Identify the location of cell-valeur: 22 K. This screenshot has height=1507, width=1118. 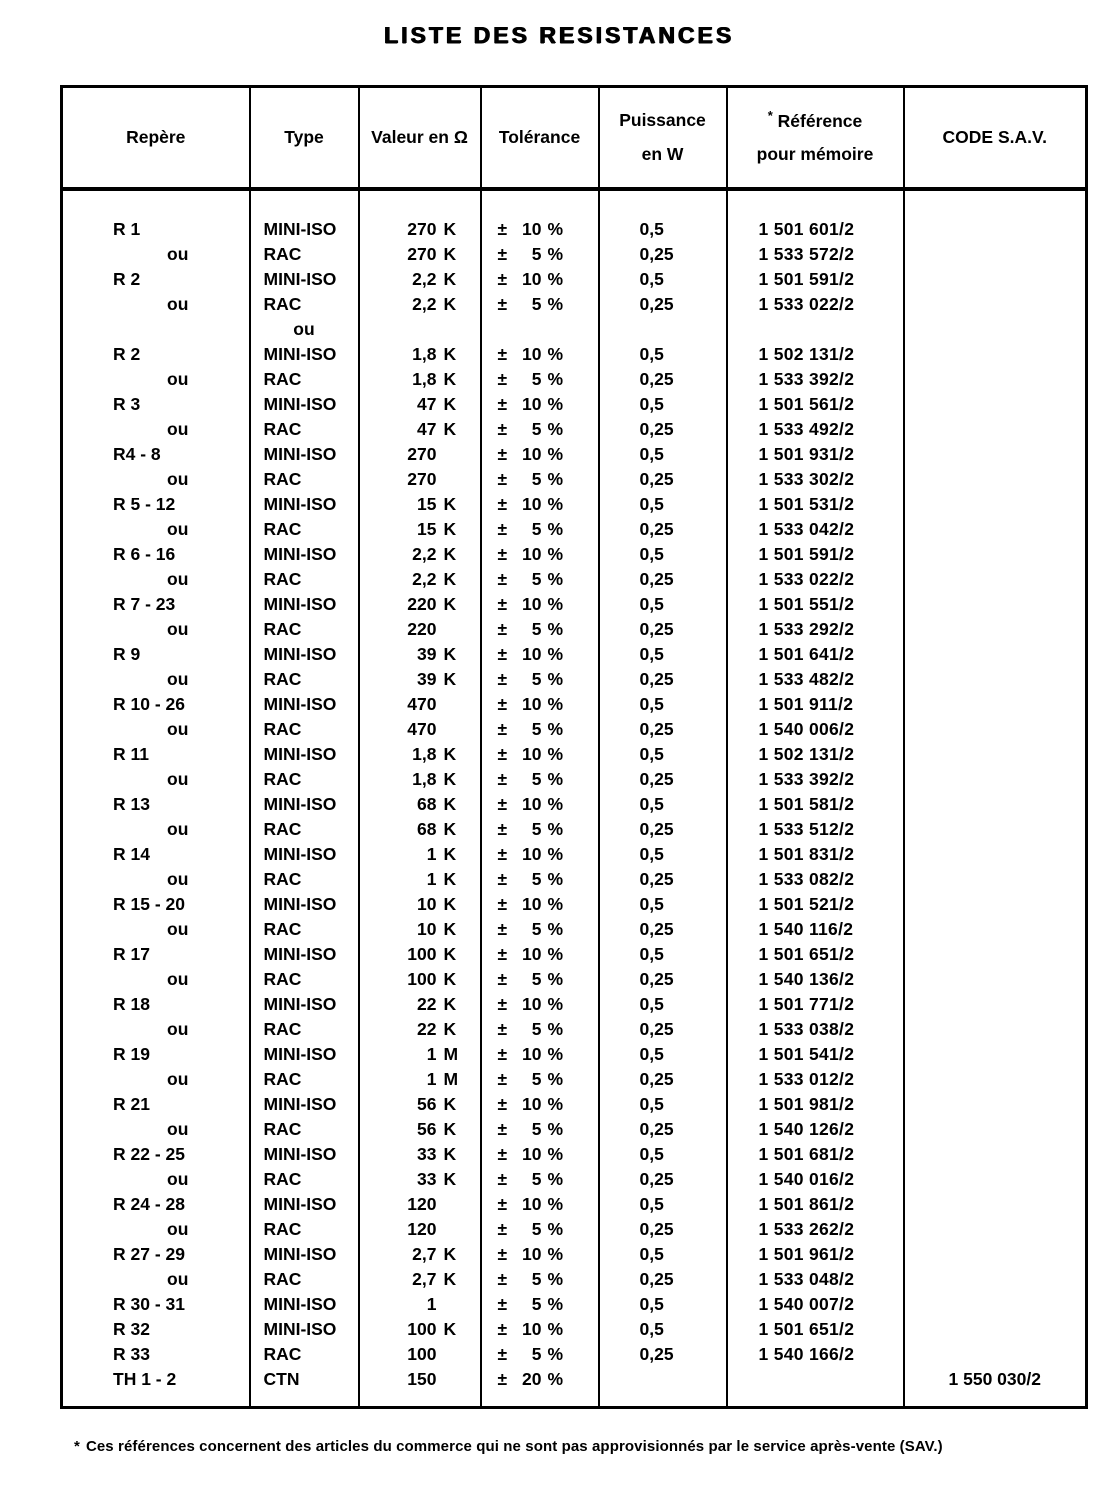
(419, 1029).